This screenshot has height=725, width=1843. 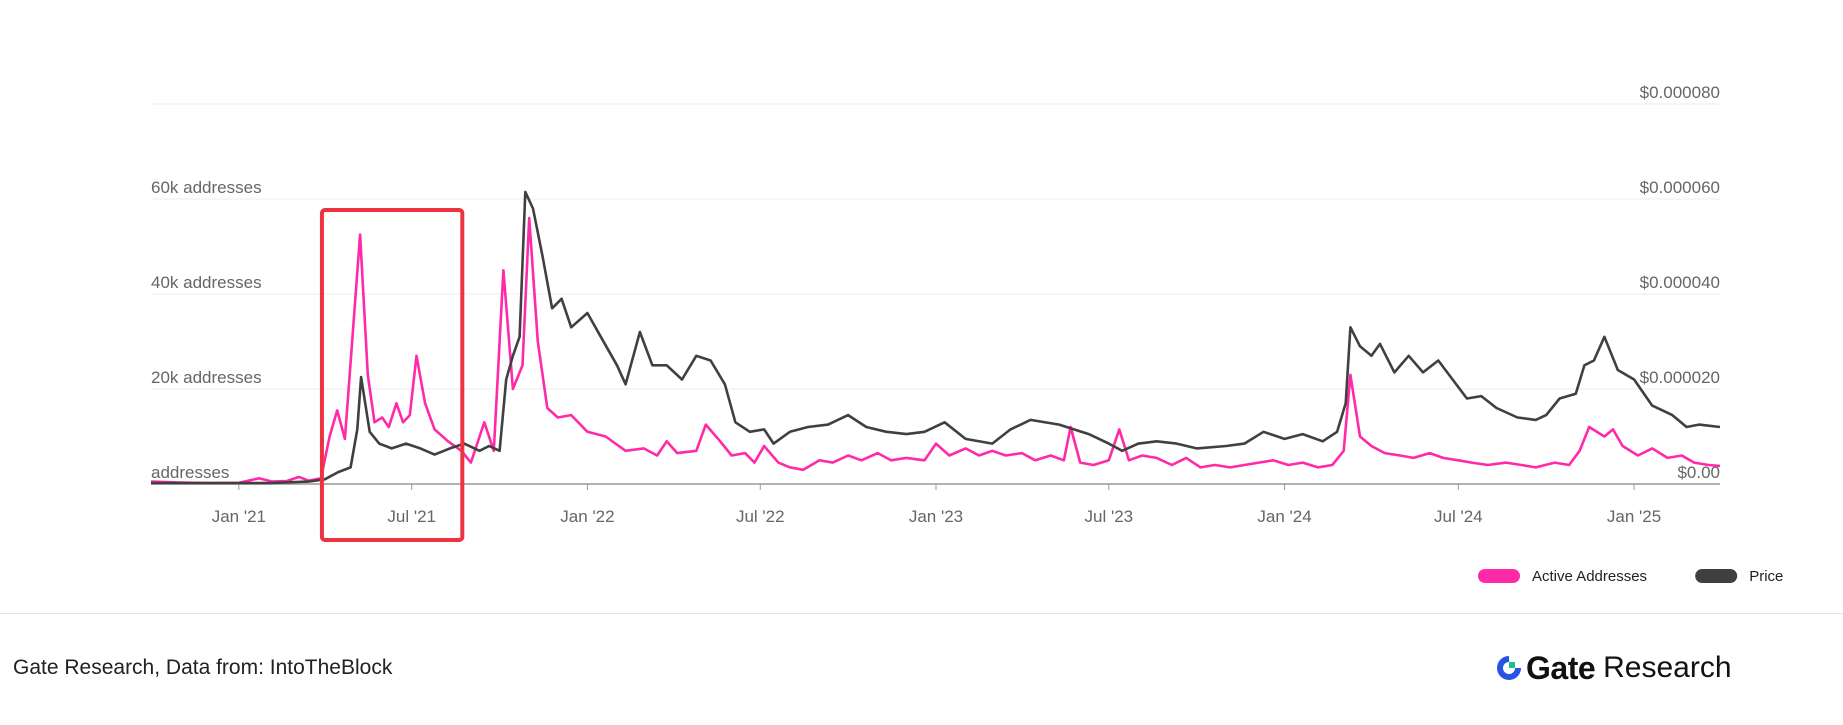 I want to click on brand-name: Gate, so click(x=1561, y=667).